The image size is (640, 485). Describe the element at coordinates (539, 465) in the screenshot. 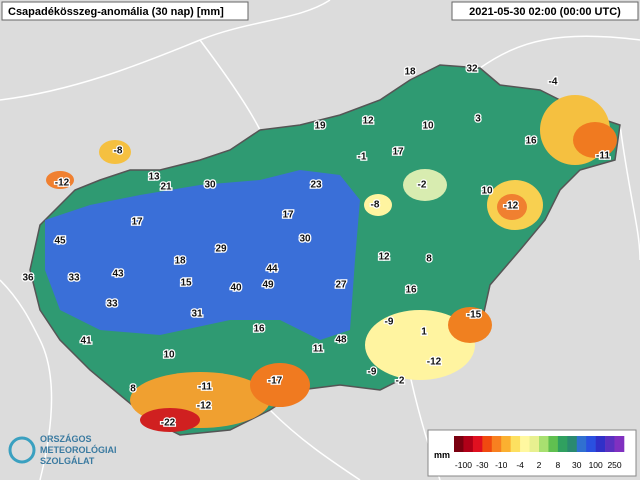

I see `legend-tick-label: 2` at that location.